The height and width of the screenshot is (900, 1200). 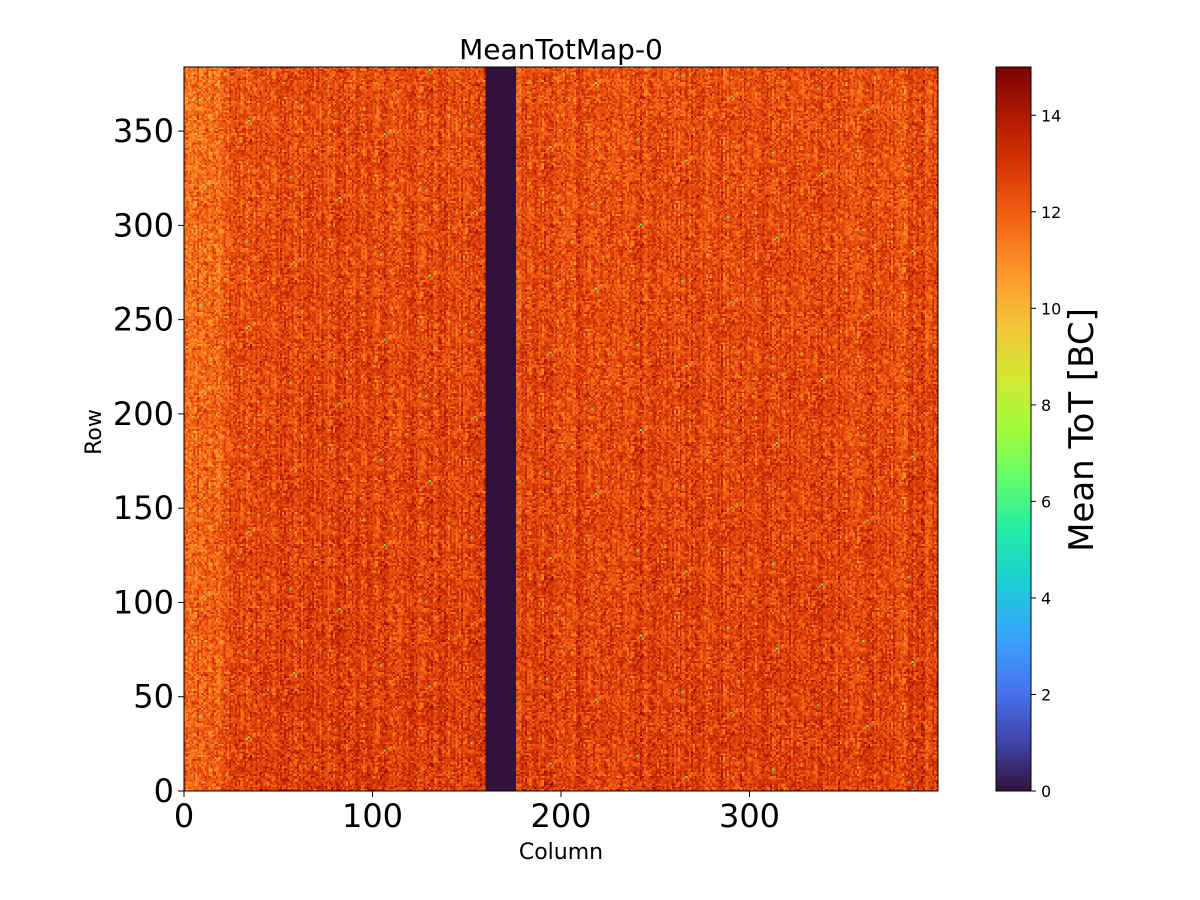 I want to click on y-tick-label: 350, so click(x=143, y=131).